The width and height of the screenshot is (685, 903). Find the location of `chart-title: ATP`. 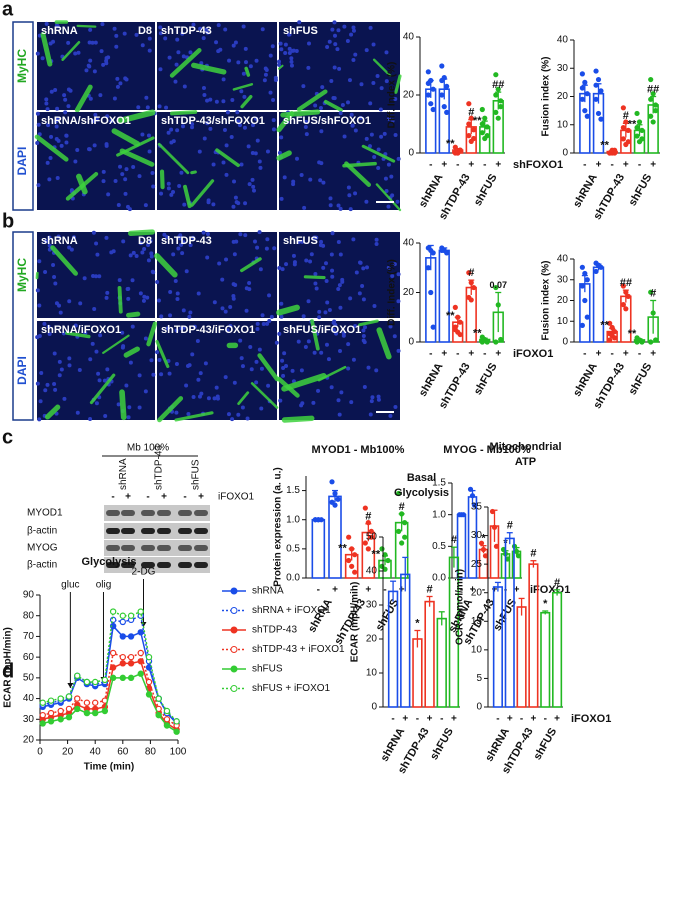

chart-title: ATP is located at coordinates (525, 462).